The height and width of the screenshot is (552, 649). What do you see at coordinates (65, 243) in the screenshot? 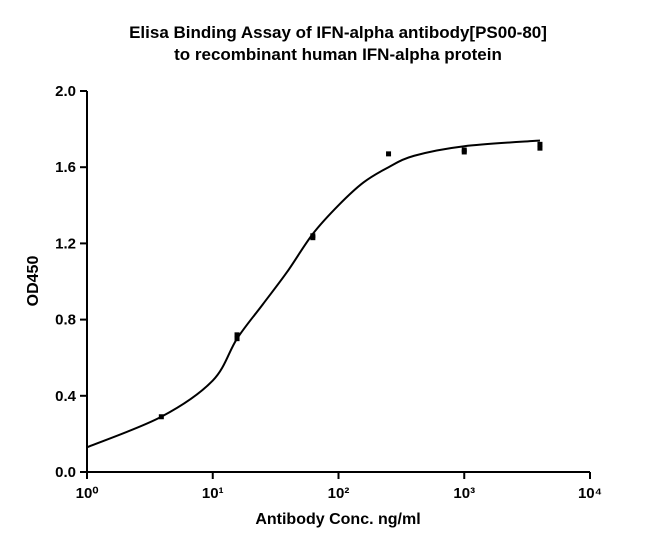
I see `y-tick-label: 1.2` at bounding box center [65, 243].